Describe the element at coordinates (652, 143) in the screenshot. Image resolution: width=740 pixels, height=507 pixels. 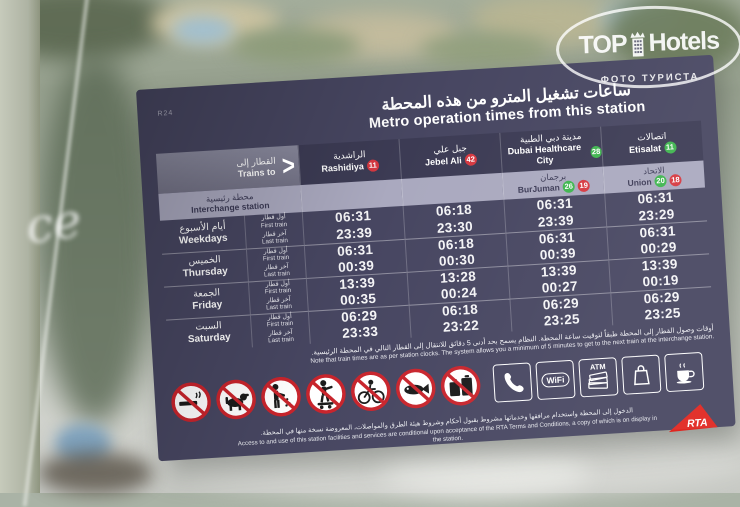
I see `station-header-etisalat: اتصالات Etisalat 11` at that location.